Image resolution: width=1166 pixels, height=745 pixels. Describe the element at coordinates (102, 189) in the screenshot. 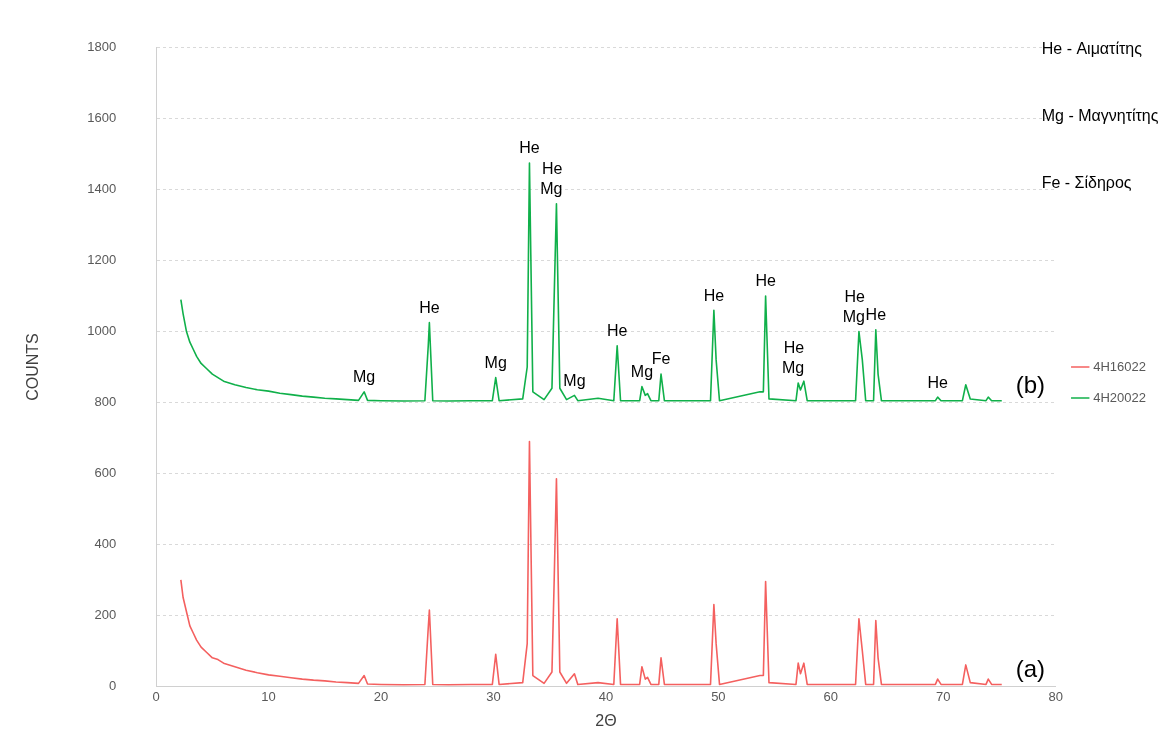

I see `y-tick-label: 1400` at that location.